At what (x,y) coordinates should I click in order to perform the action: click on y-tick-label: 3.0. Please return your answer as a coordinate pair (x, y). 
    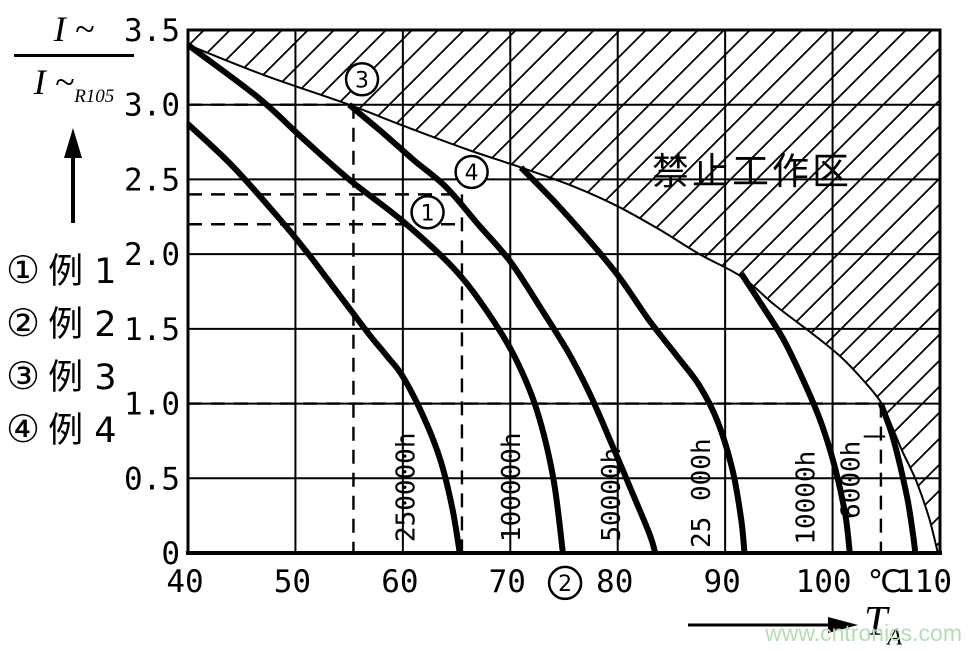
    Looking at the image, I should click on (152, 106).